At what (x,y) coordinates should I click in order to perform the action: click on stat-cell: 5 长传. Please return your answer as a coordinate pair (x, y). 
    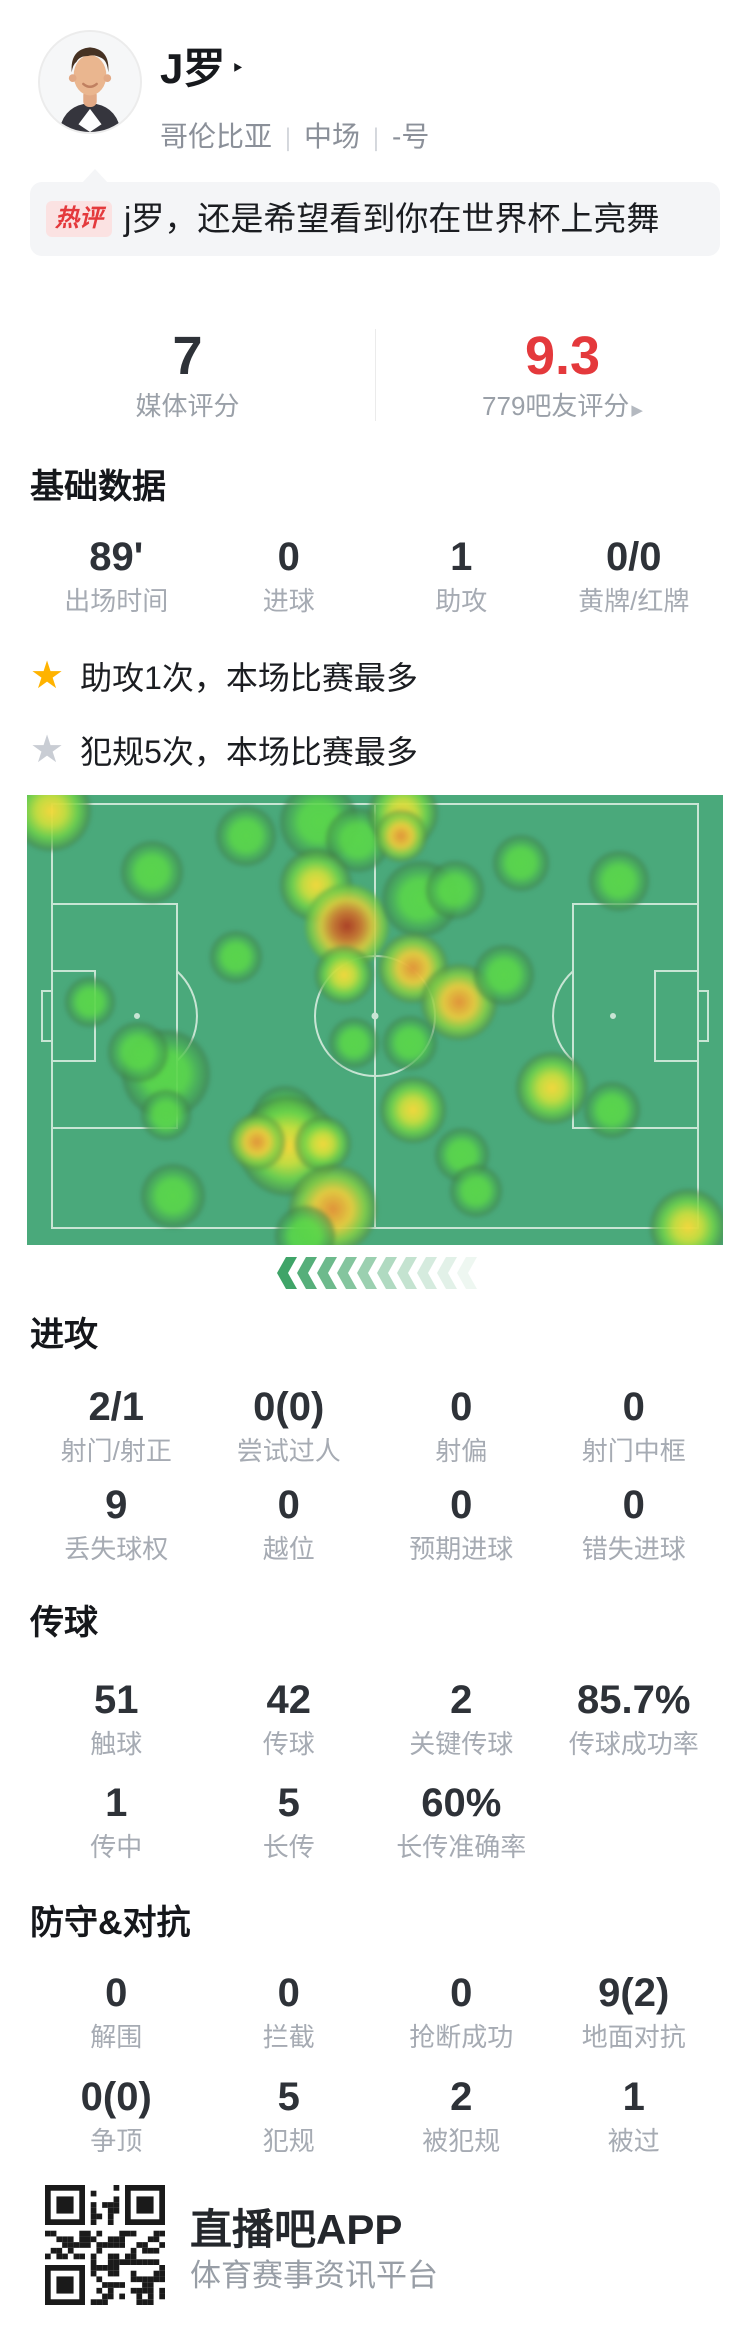
    Looking at the image, I should click on (289, 1821).